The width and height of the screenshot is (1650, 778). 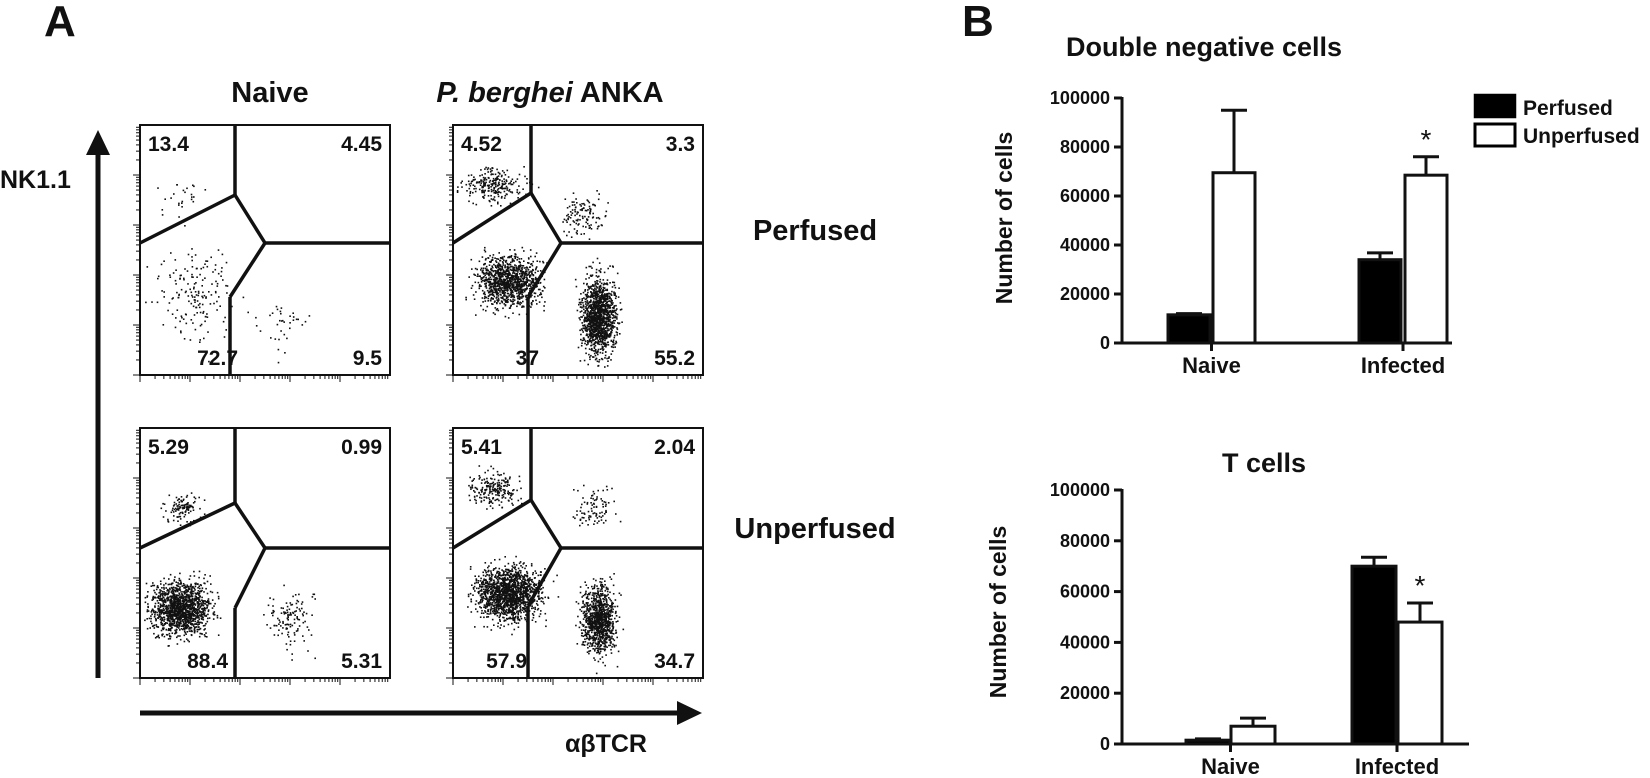 I want to click on gate-line, so click(x=492, y=218).